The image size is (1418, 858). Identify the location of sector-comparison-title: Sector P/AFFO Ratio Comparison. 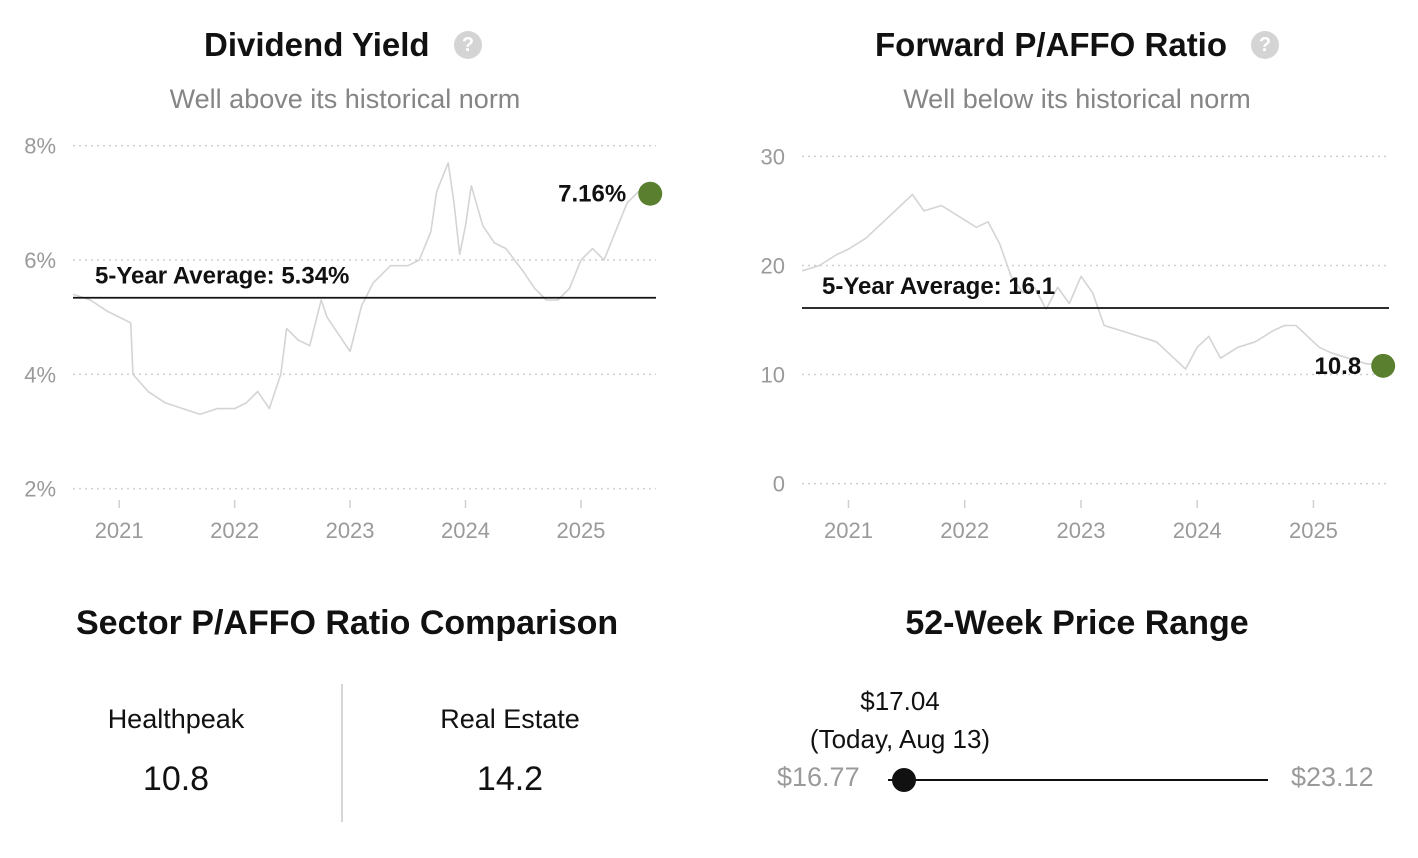
(347, 623).